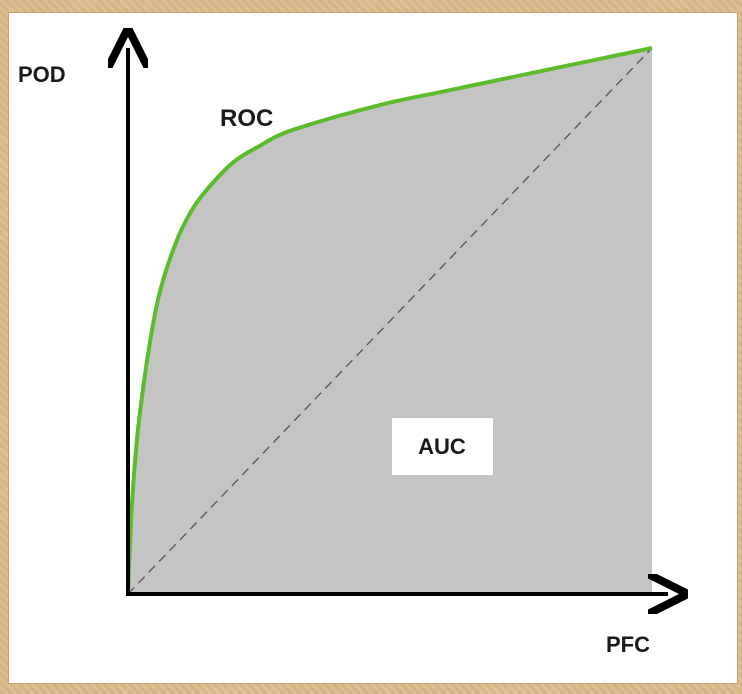 The image size is (742, 694). I want to click on x-axis-label: PFC, so click(628, 644).